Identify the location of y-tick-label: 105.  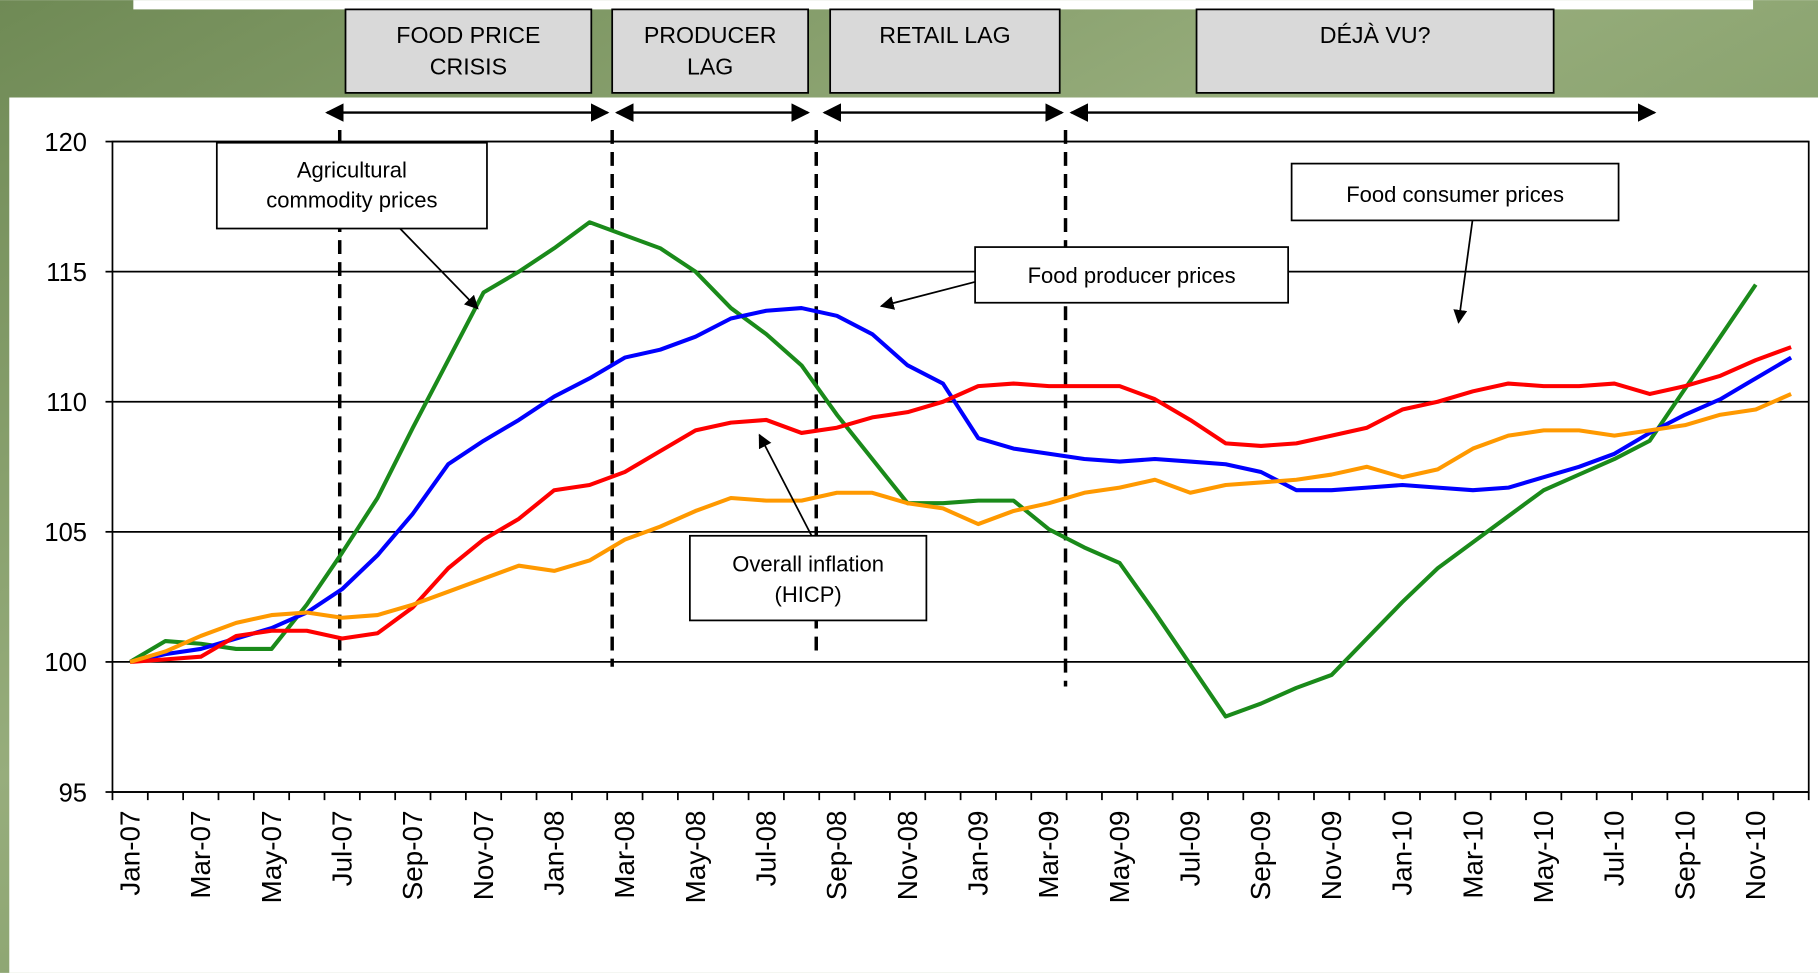
(65, 533).